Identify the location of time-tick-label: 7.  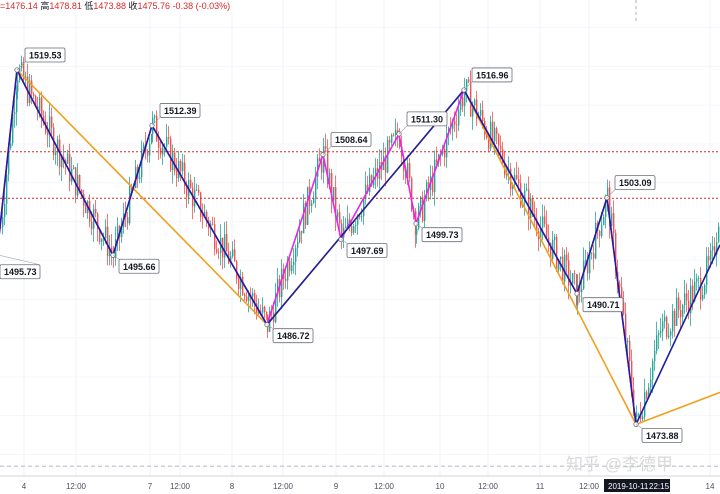
(150, 486).